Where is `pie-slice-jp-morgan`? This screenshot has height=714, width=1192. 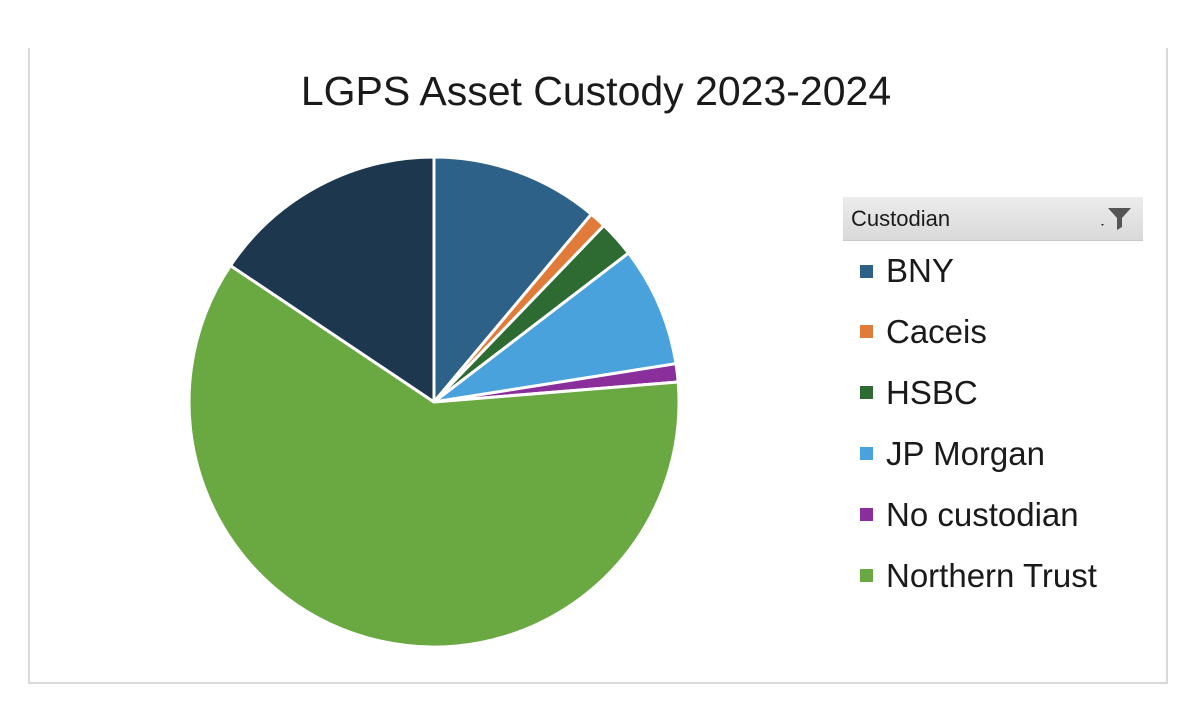 pie-slice-jp-morgan is located at coordinates (555, 327).